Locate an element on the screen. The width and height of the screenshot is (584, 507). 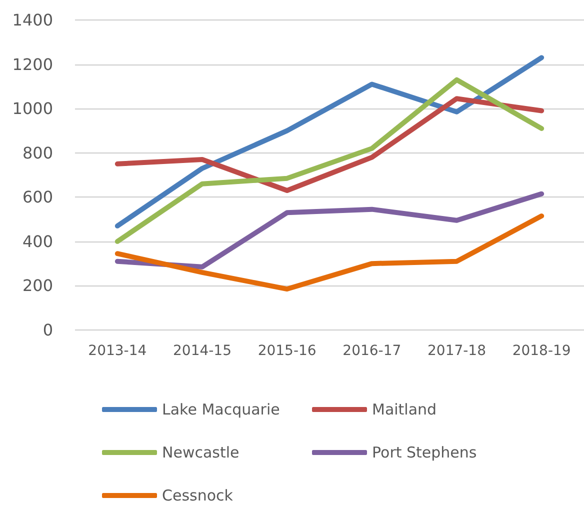
x-tick-label: 2015-16 is located at coordinates (287, 351).